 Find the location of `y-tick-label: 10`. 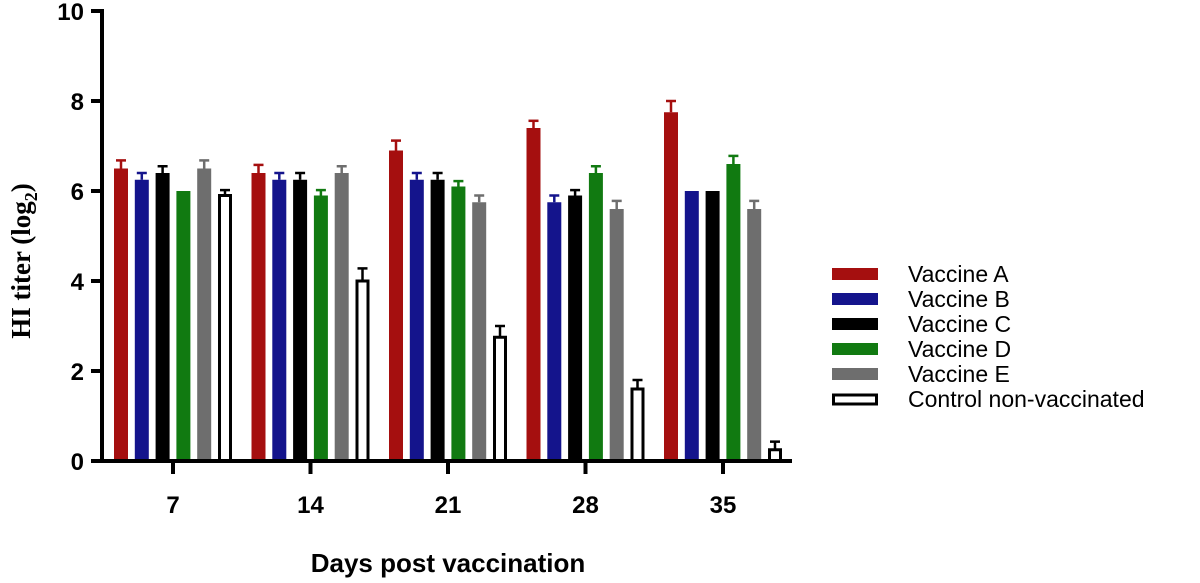

y-tick-label: 10 is located at coordinates (70, 13).